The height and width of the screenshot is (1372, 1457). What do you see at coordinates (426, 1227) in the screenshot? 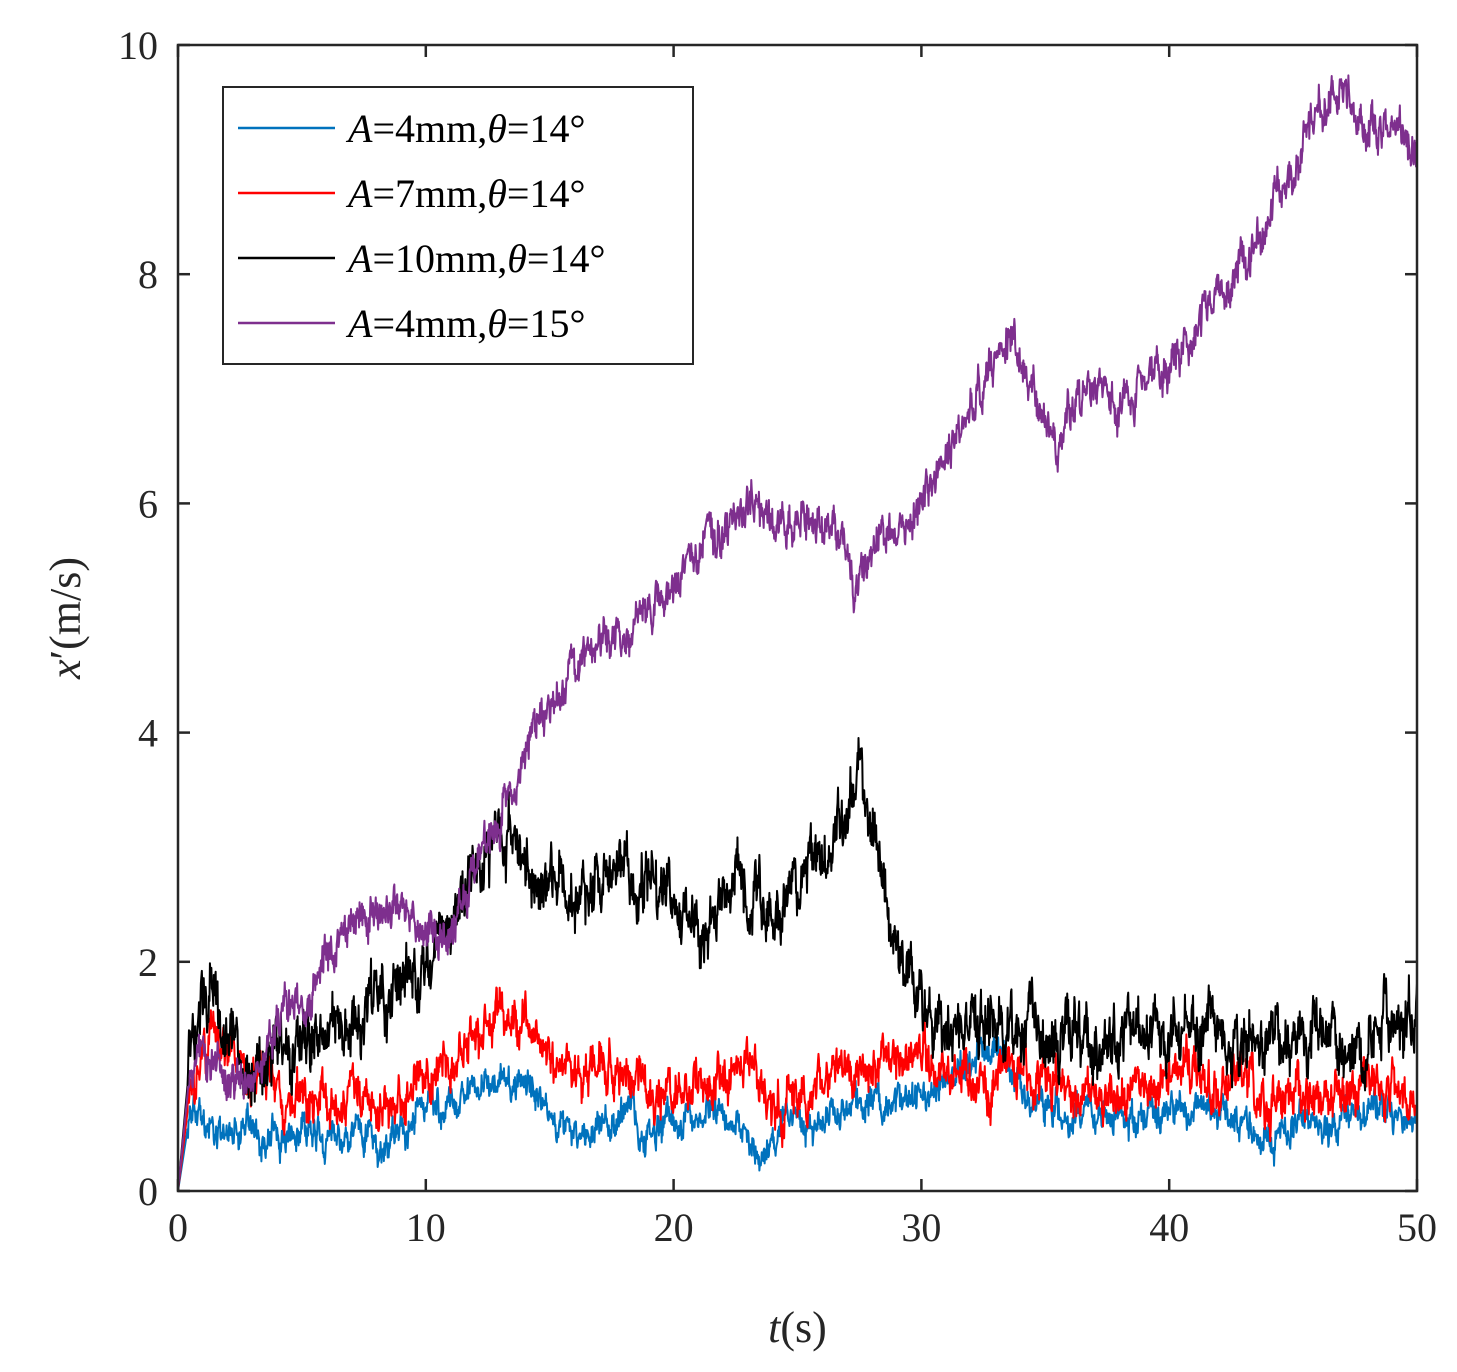
I see `x-tick-label: 10` at bounding box center [426, 1227].